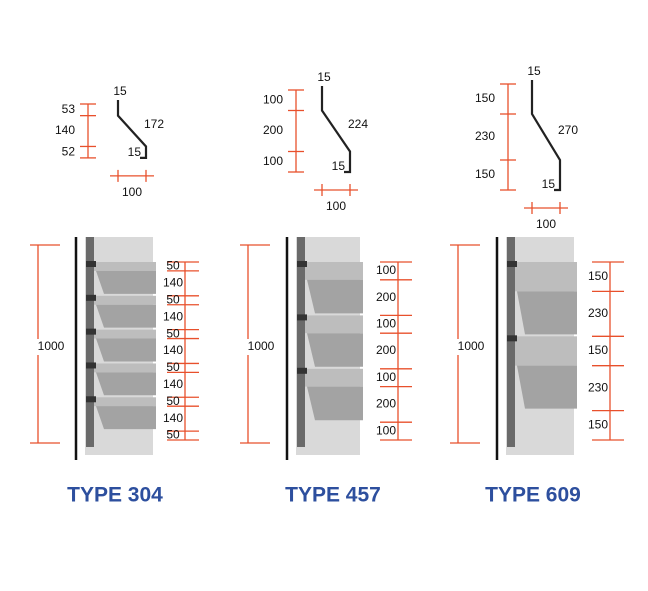  I want to click on type-title: TYPE 304, so click(115, 495).